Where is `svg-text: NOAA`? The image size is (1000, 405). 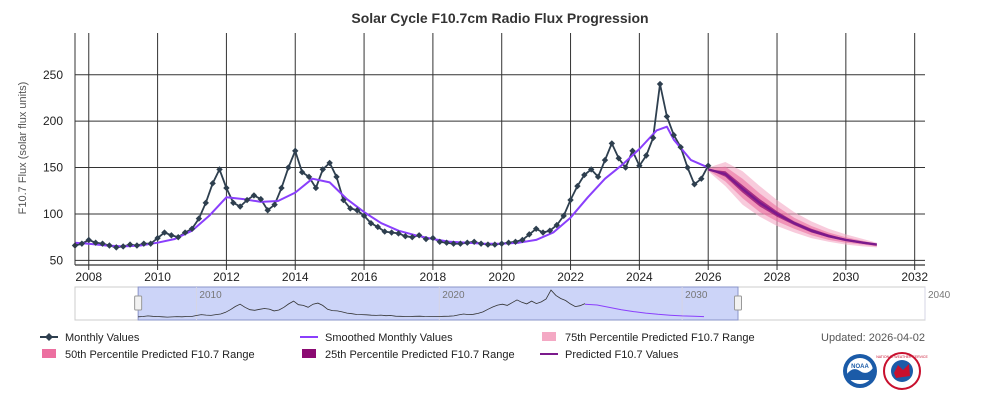 svg-text: NOAA is located at coordinates (860, 367).